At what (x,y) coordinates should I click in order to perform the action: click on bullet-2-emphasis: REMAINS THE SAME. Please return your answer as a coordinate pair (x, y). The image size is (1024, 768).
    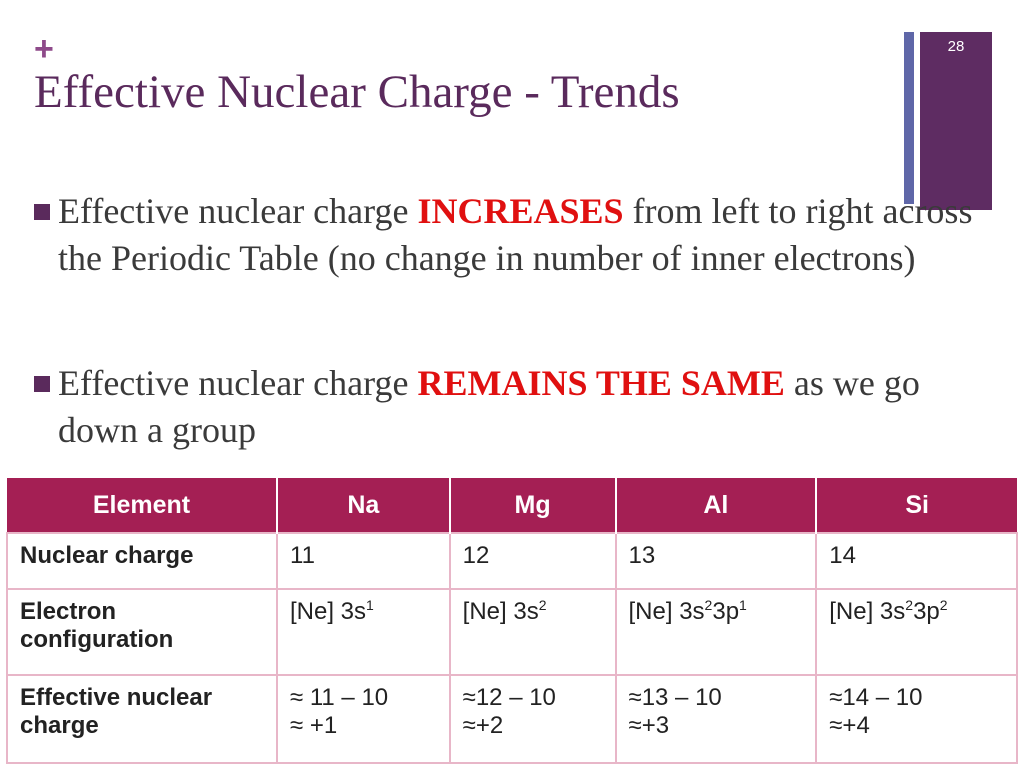
    Looking at the image, I should click on (601, 383).